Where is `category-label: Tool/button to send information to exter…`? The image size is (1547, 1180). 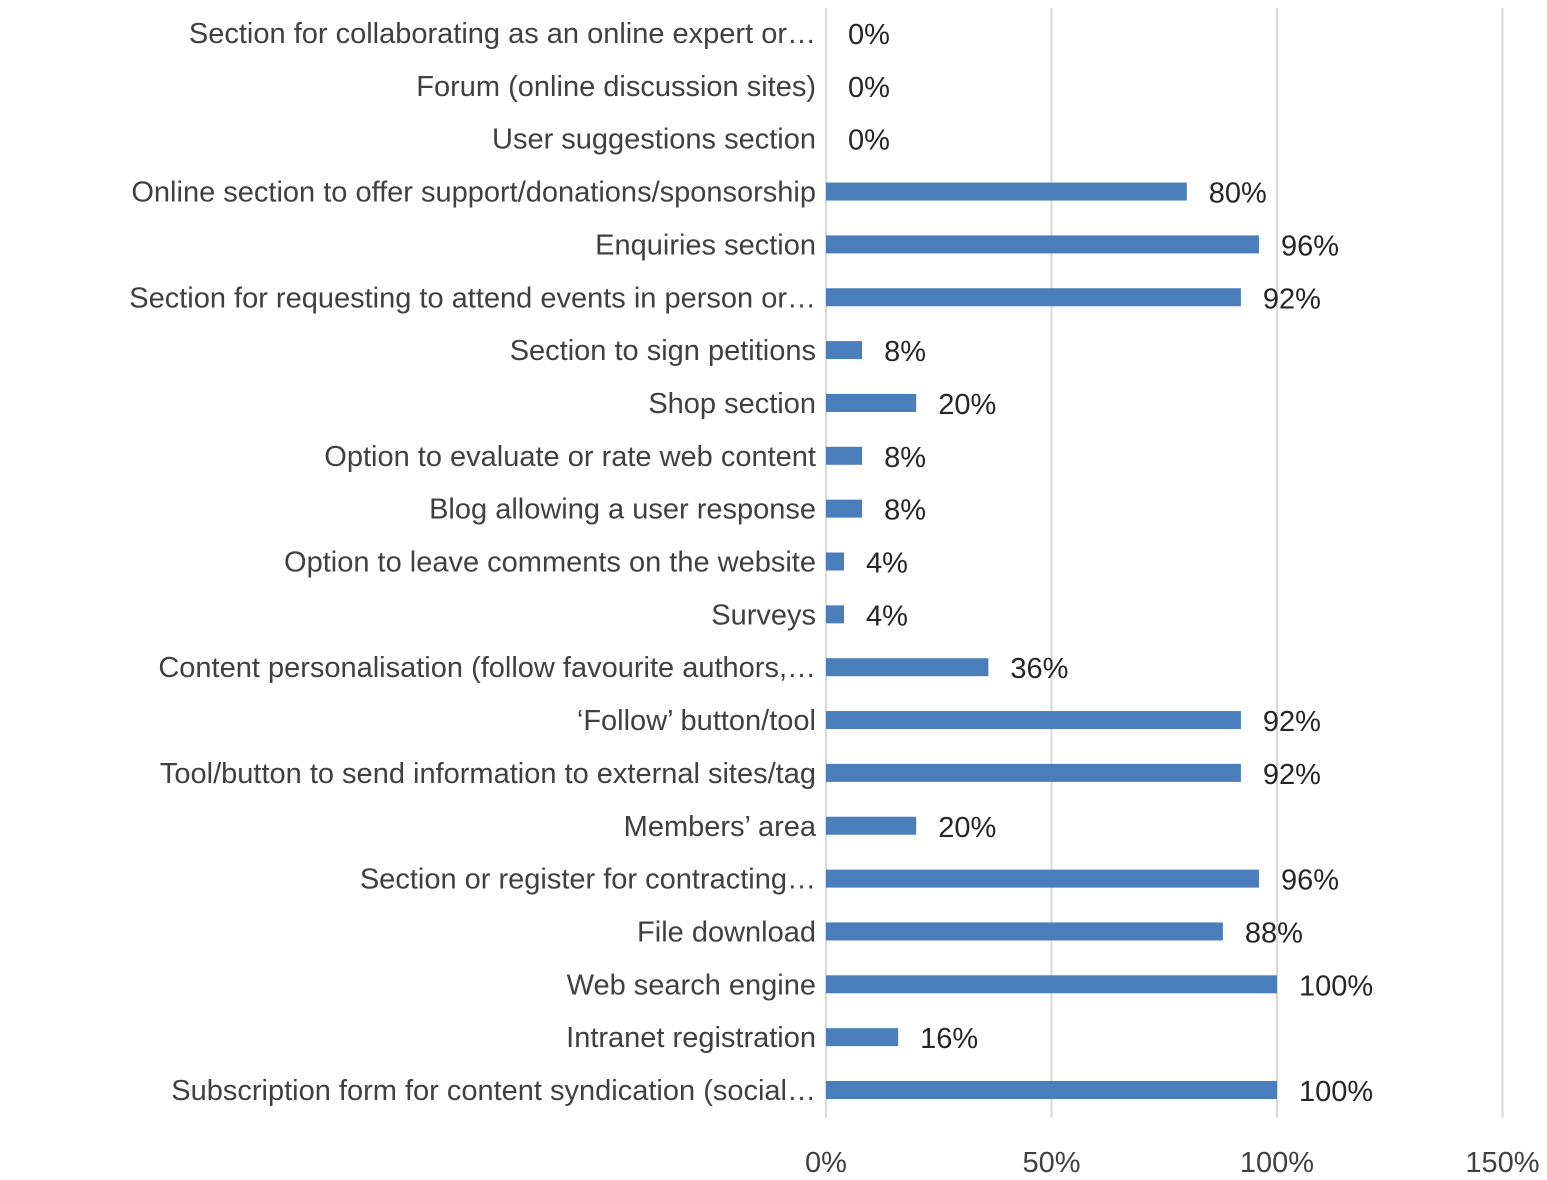
category-label: Tool/button to send information to exter… is located at coordinates (488, 774).